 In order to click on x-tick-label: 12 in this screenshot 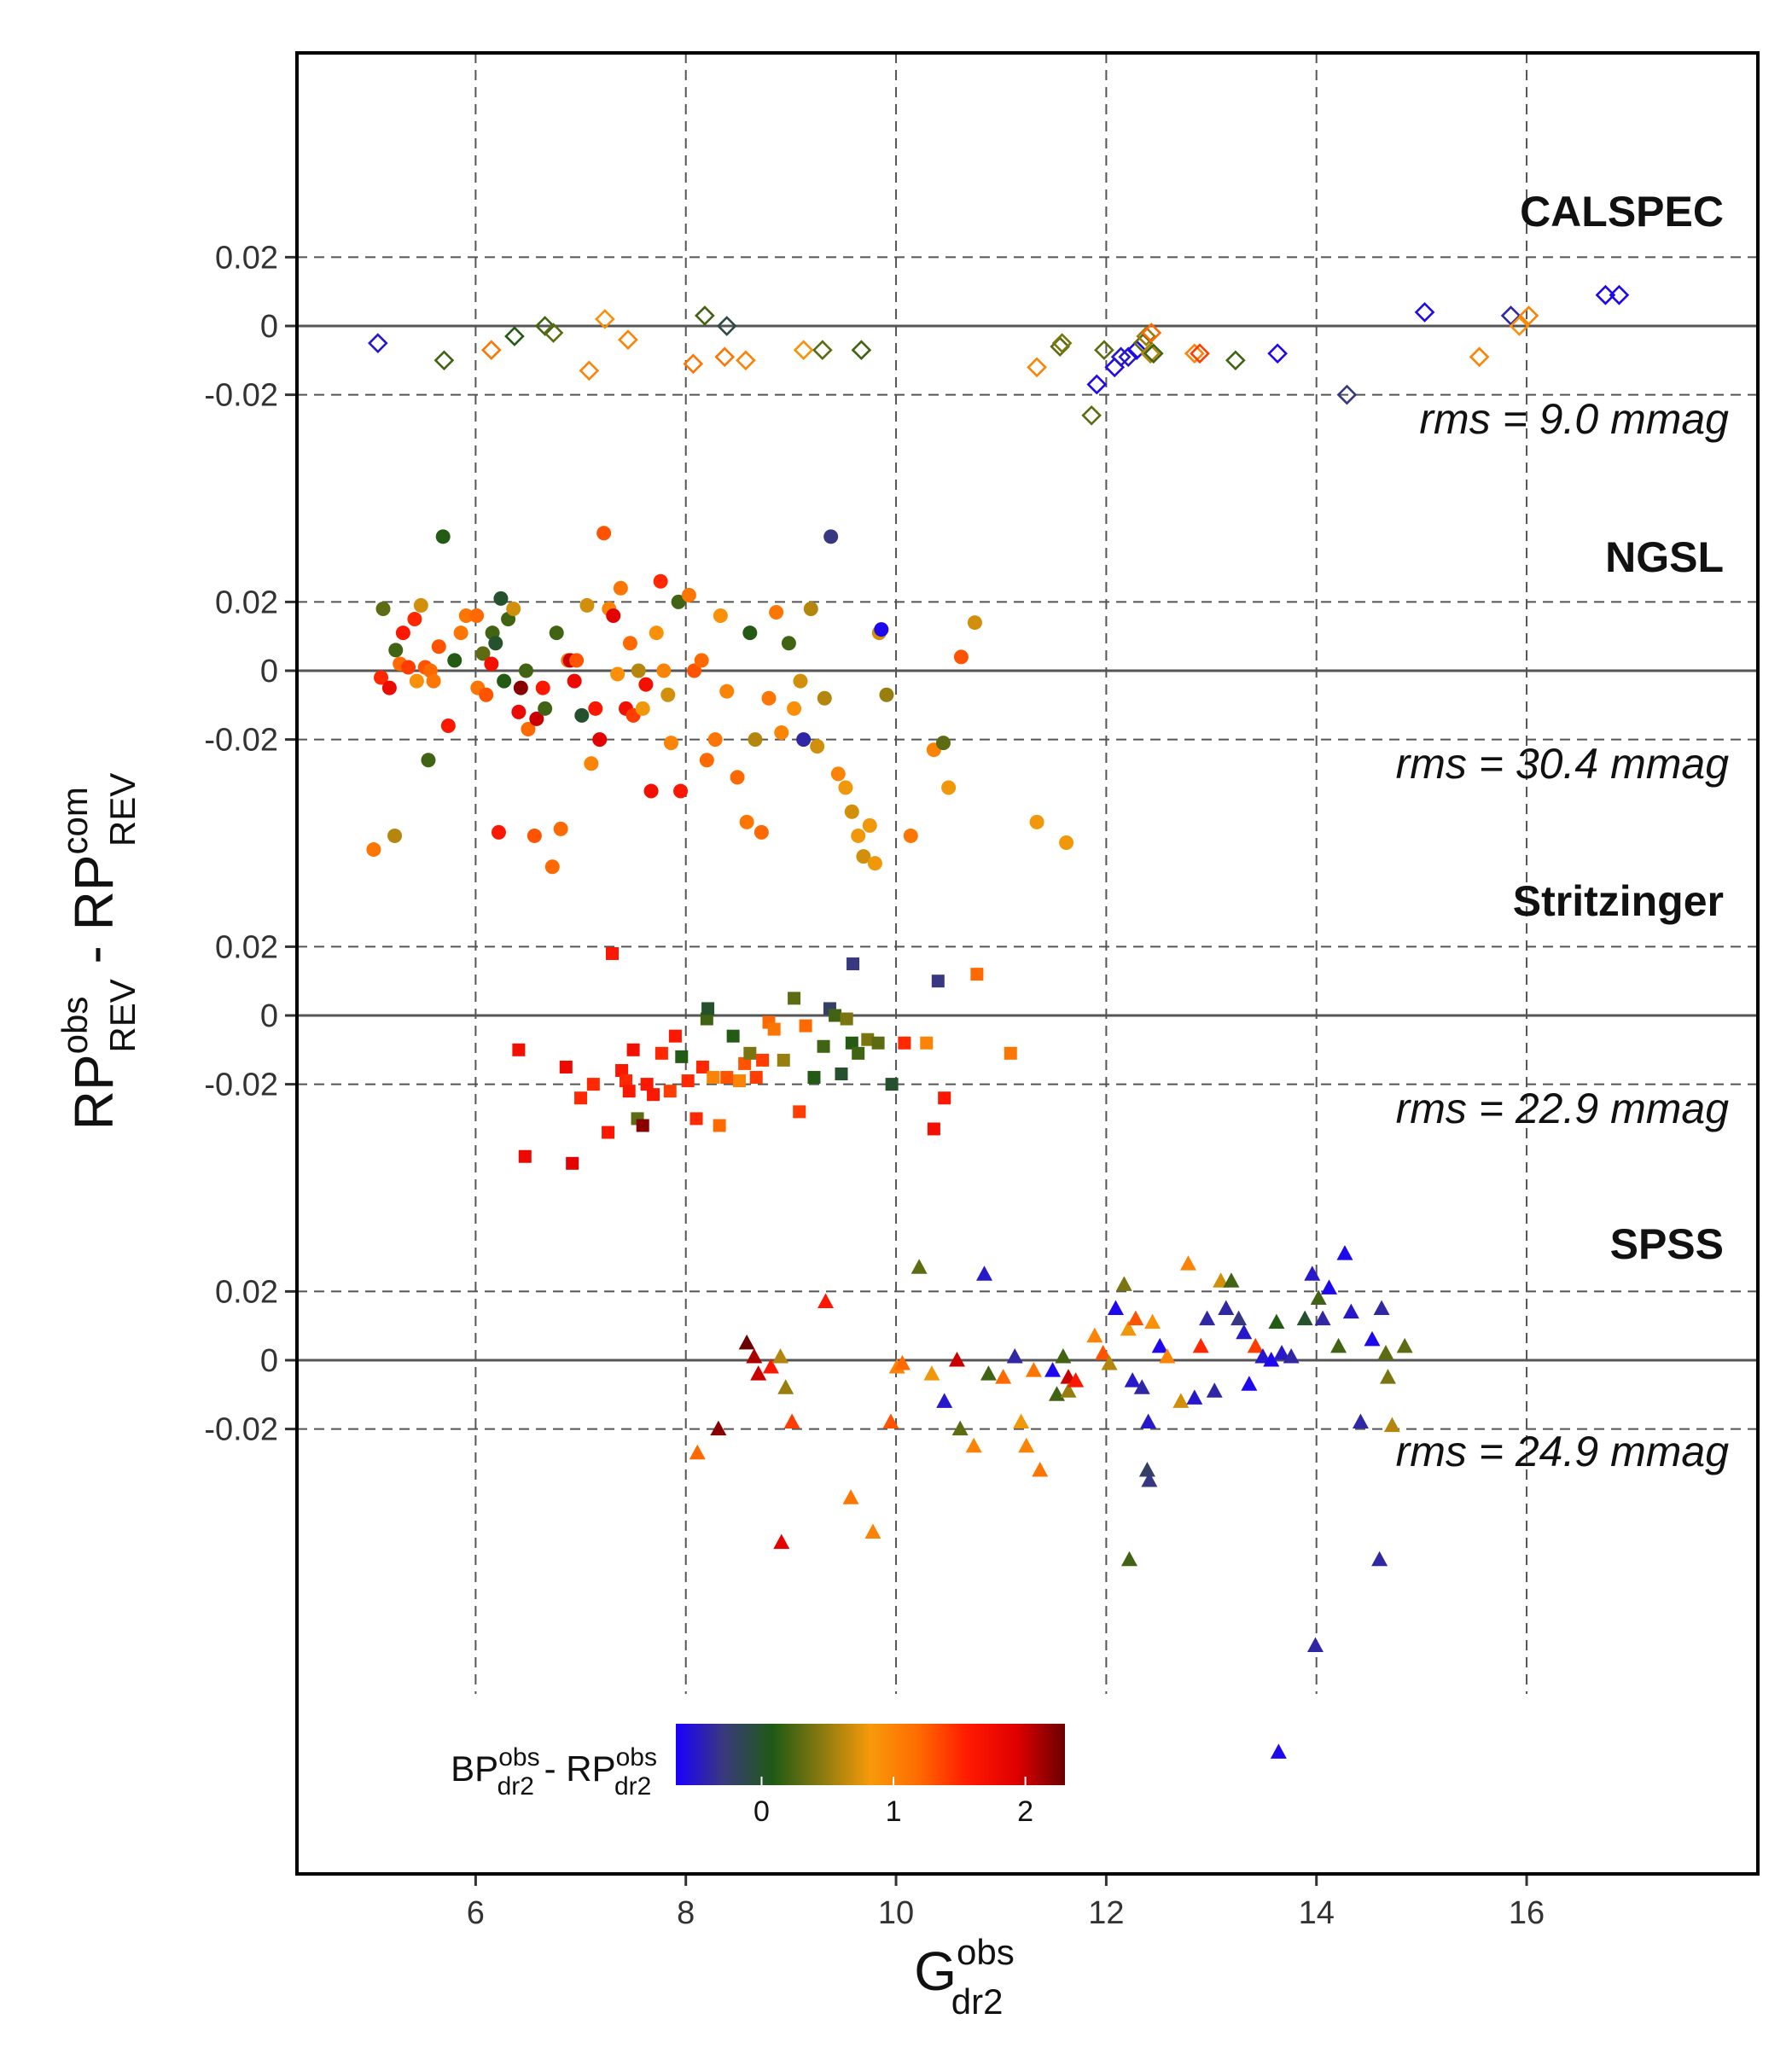, I will do `click(1106, 1913)`.